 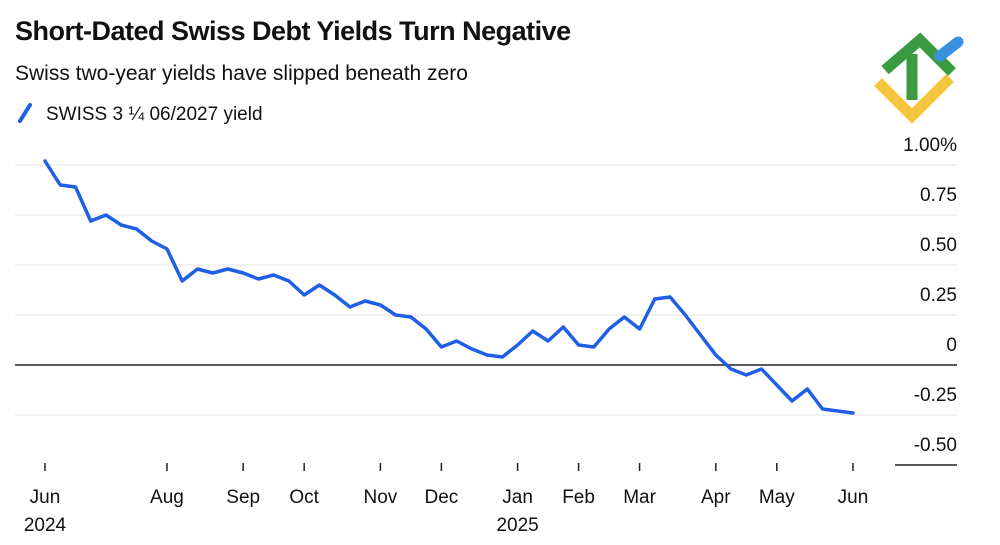 What do you see at coordinates (914, 99) in the screenshot?
I see `logo-yellow` at bounding box center [914, 99].